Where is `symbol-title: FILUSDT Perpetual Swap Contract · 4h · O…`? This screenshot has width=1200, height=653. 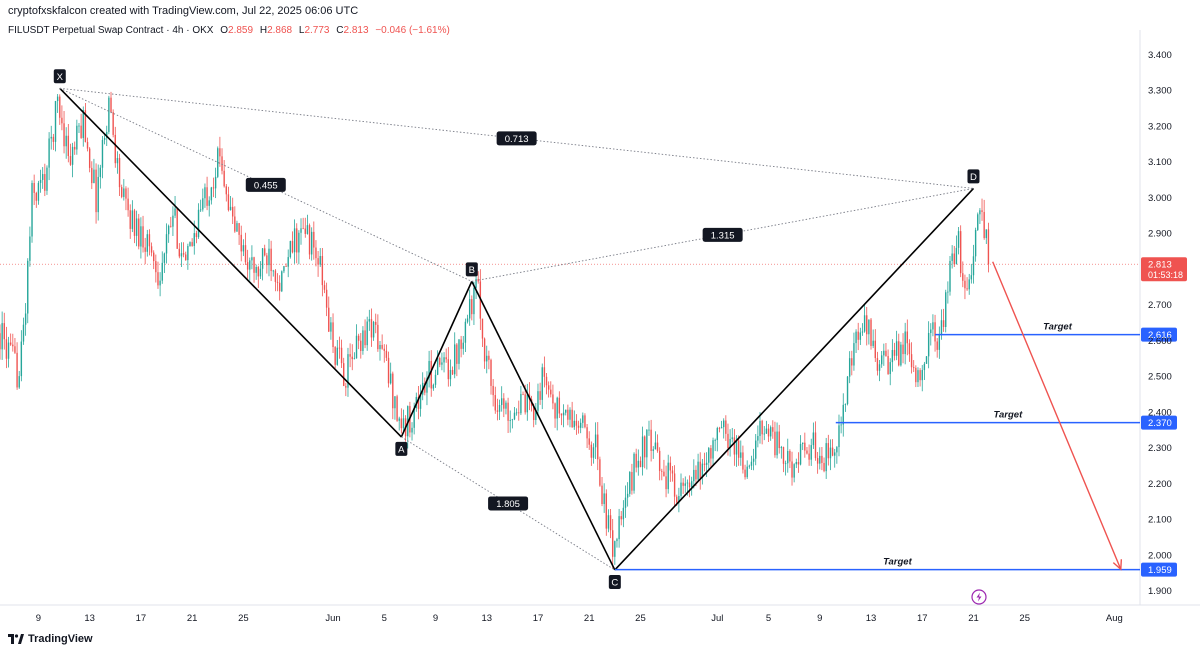
symbol-title: FILUSDT Perpetual Swap Contract · 4h · O… is located at coordinates (111, 30).